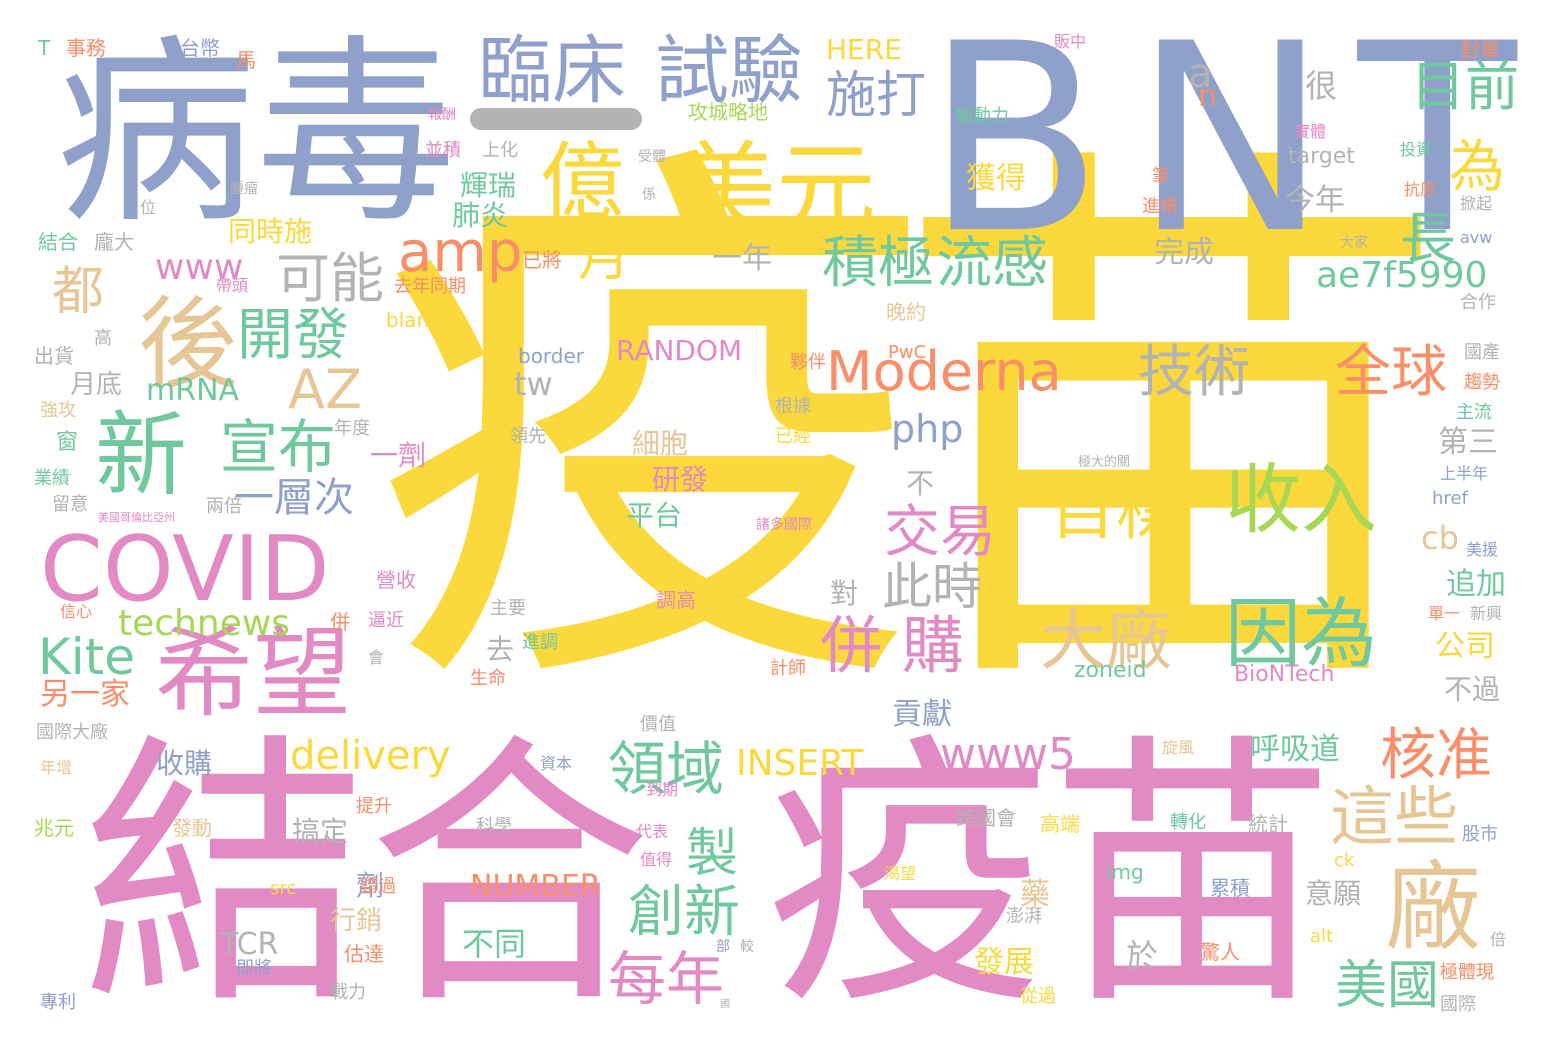 Image resolution: width=1548 pixels, height=1052 pixels. What do you see at coordinates (188, 344) in the screenshot?
I see `word-hou: 後` at bounding box center [188, 344].